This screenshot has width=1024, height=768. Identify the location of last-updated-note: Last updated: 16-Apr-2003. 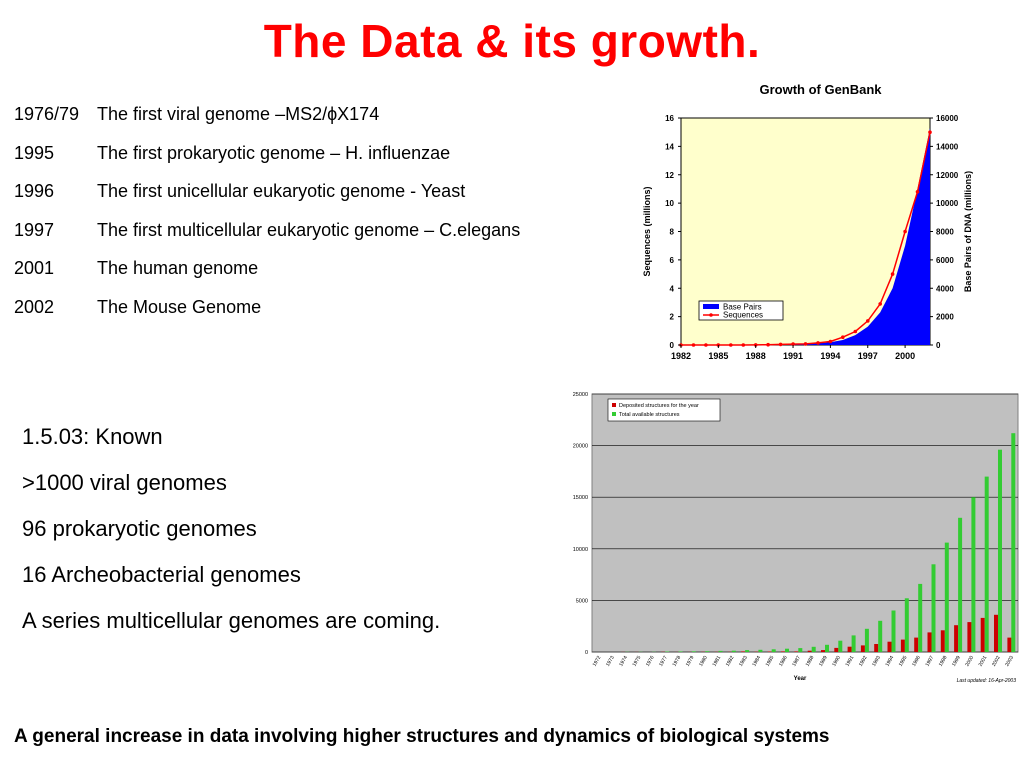
(987, 681).